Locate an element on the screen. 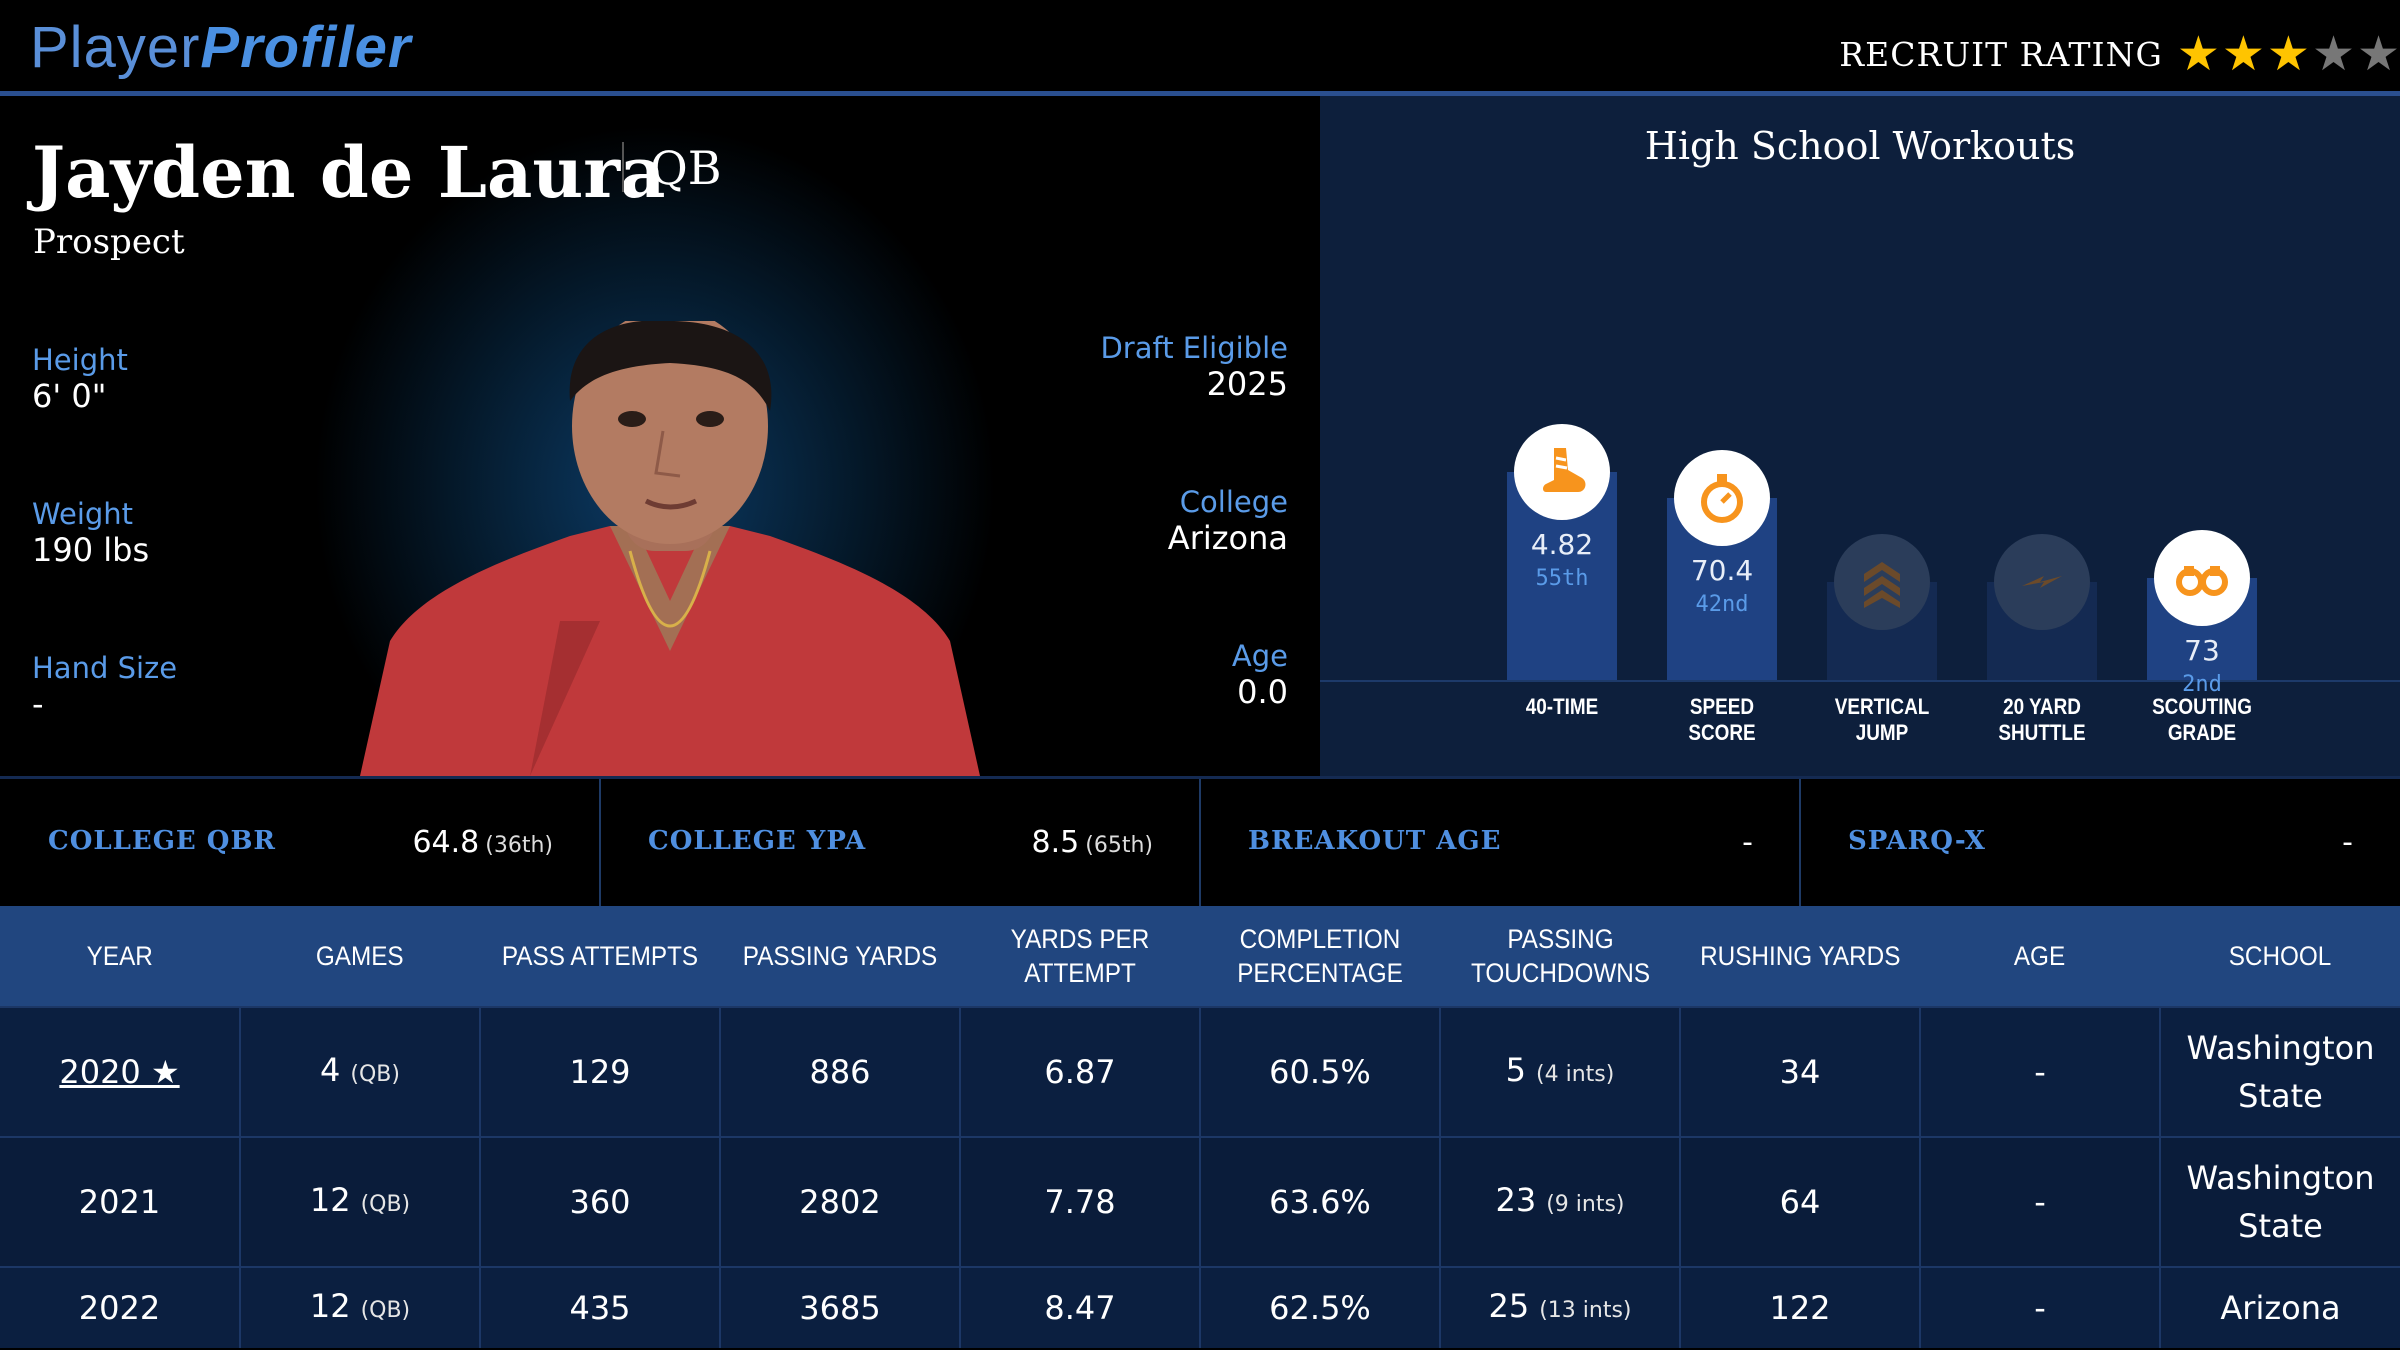  cell-completion-percentage: 63.6% is located at coordinates (1320, 1201).